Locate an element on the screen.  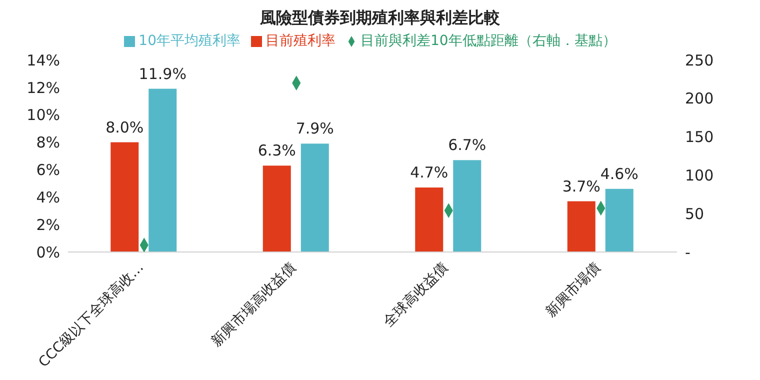
y-tick-label: 14% is located at coordinates (43, 60).